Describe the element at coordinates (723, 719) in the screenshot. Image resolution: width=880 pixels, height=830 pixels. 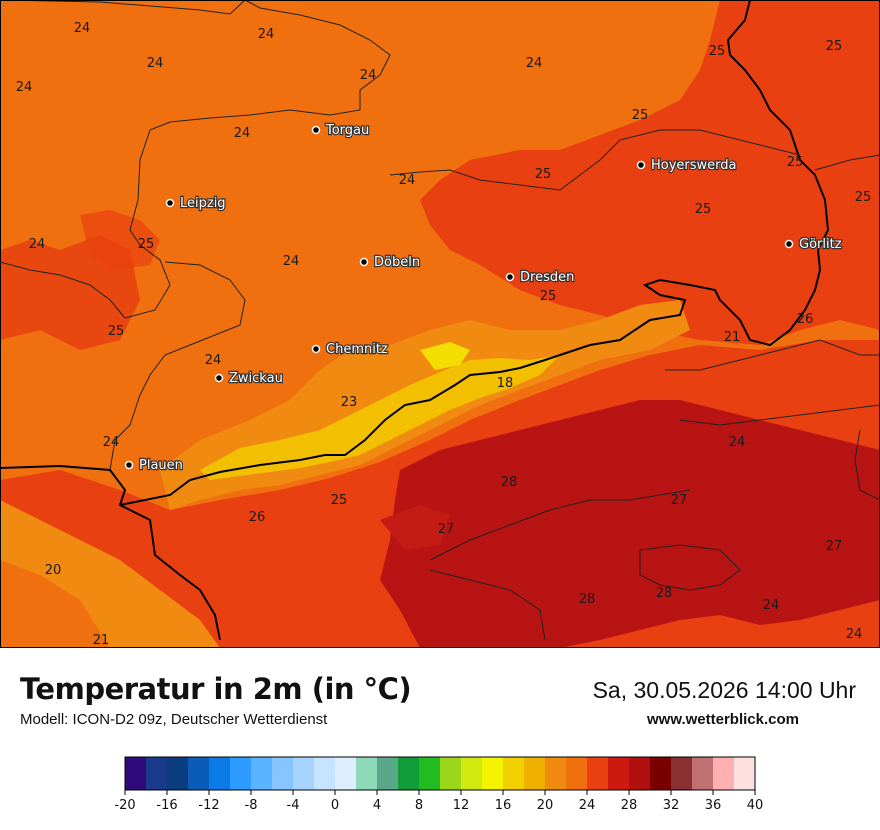
I see `website-link: www.wetterblick.com` at that location.